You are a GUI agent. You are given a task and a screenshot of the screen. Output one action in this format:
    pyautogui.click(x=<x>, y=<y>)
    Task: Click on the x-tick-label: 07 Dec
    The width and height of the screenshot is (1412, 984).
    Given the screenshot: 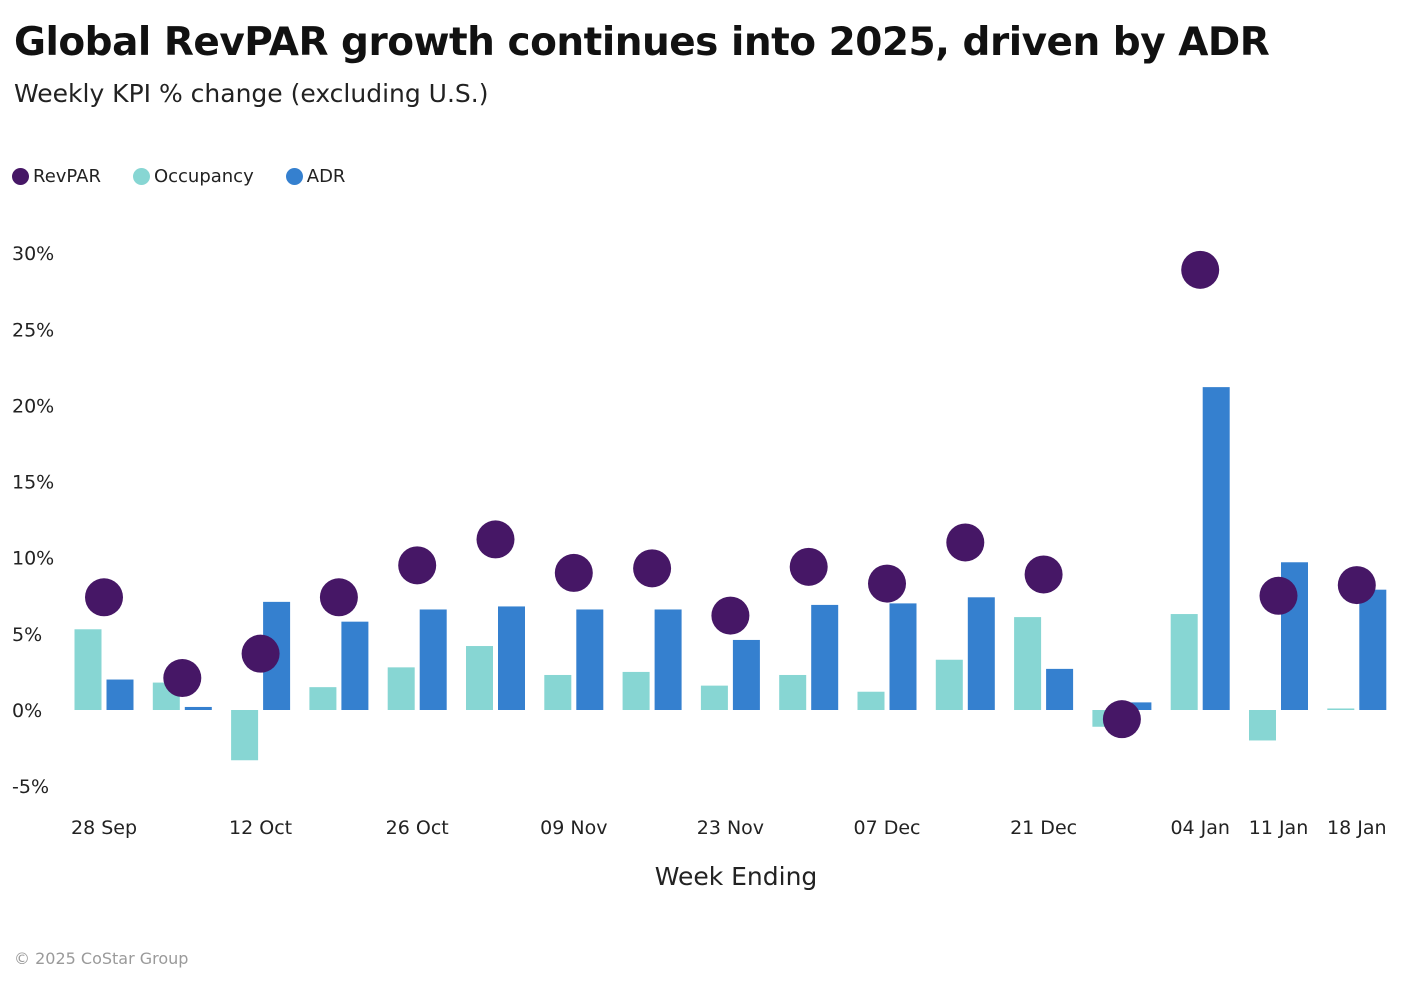 What is the action you would take?
    pyautogui.click(x=887, y=828)
    